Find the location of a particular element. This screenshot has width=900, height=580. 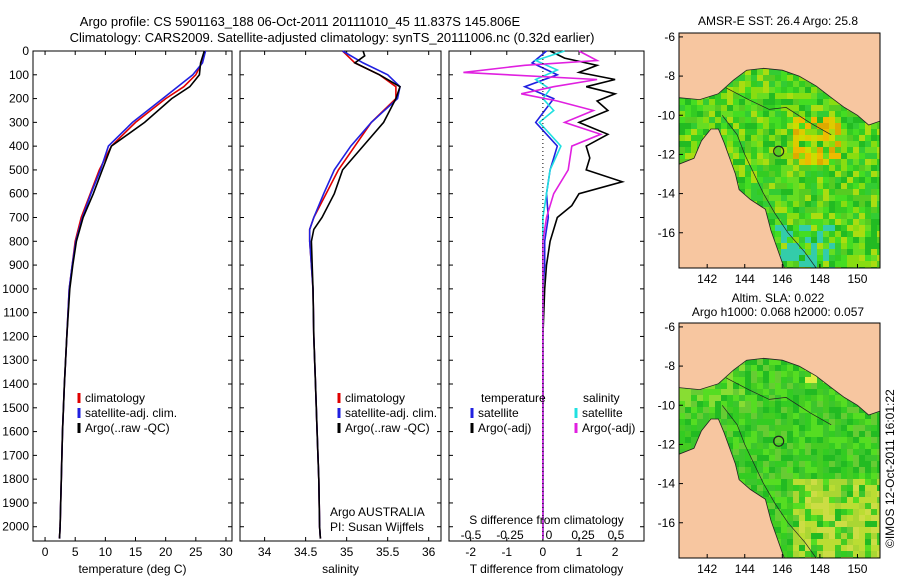

sst-map-xtick-label: 142 is located at coordinates (707, 279).